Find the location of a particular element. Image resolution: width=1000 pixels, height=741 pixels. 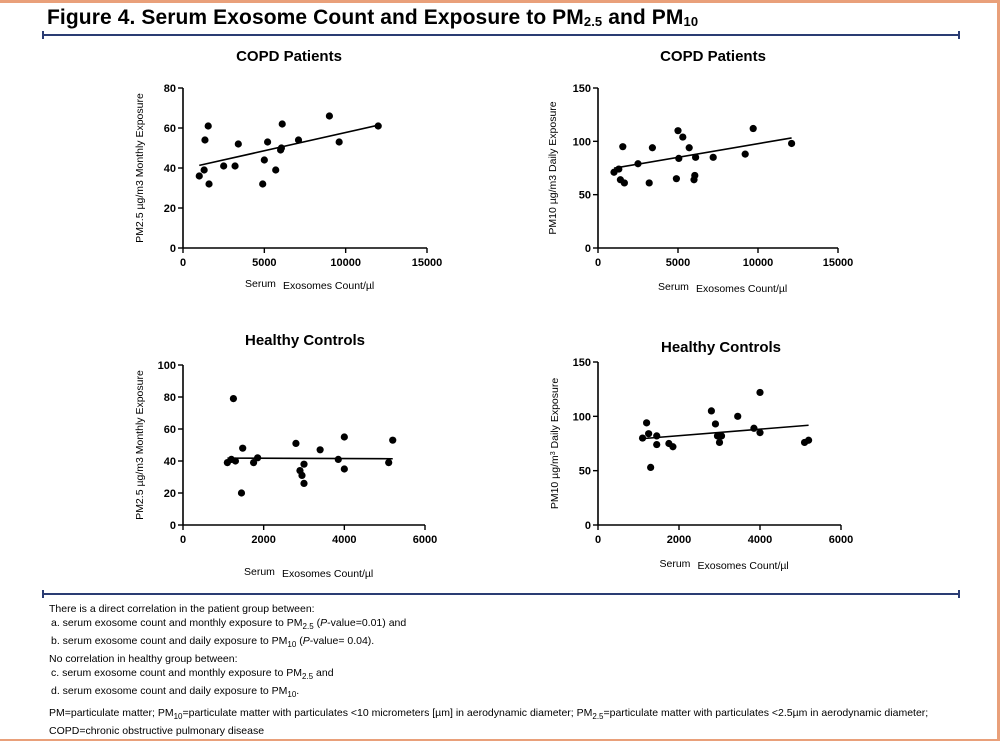

chart-3-title: Healthy Controls is located at coordinates (305, 340).